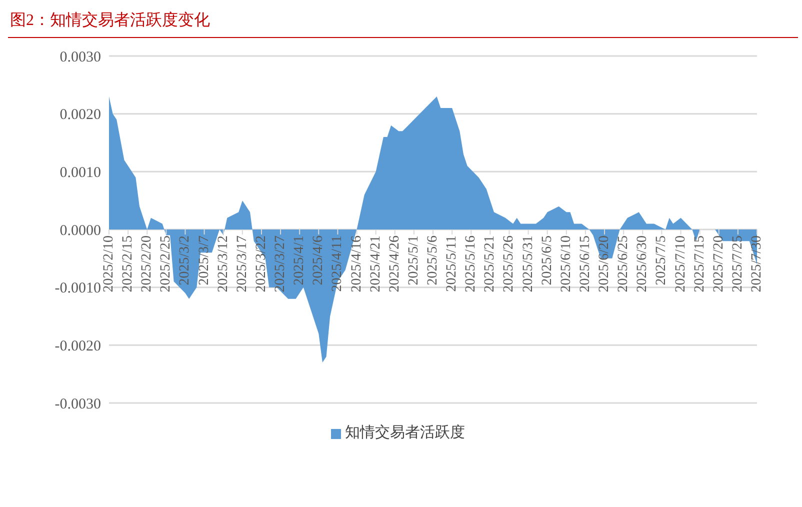  I want to click on x-tick-label: 2025/7/5, so click(662, 261).